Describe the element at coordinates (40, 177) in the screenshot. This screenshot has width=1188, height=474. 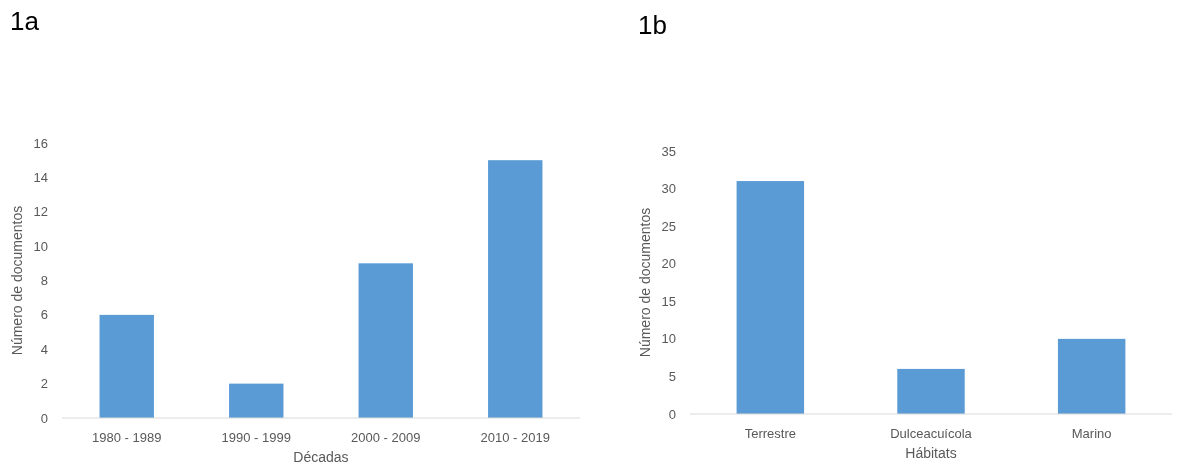
I see `y-tick-label: 14` at that location.